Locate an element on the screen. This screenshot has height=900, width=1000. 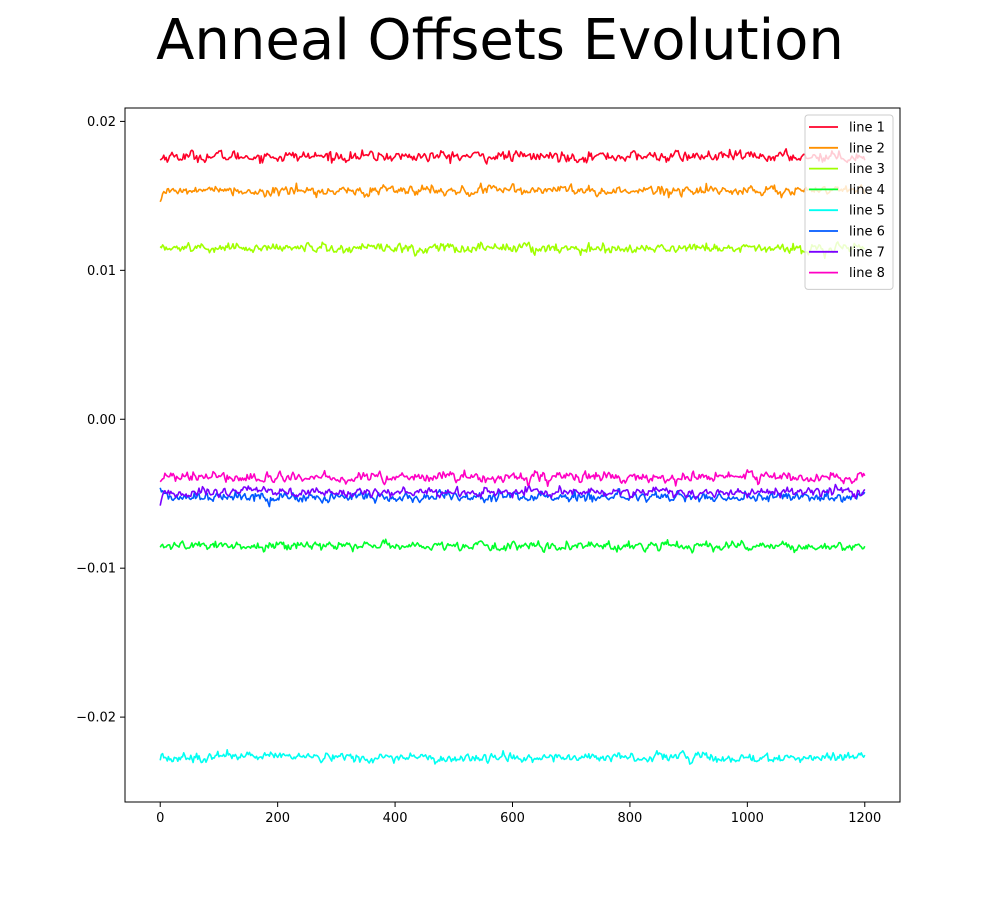
x-axis: 0 200 400 600 800 1000 1200 is located at coordinates (518, 814).